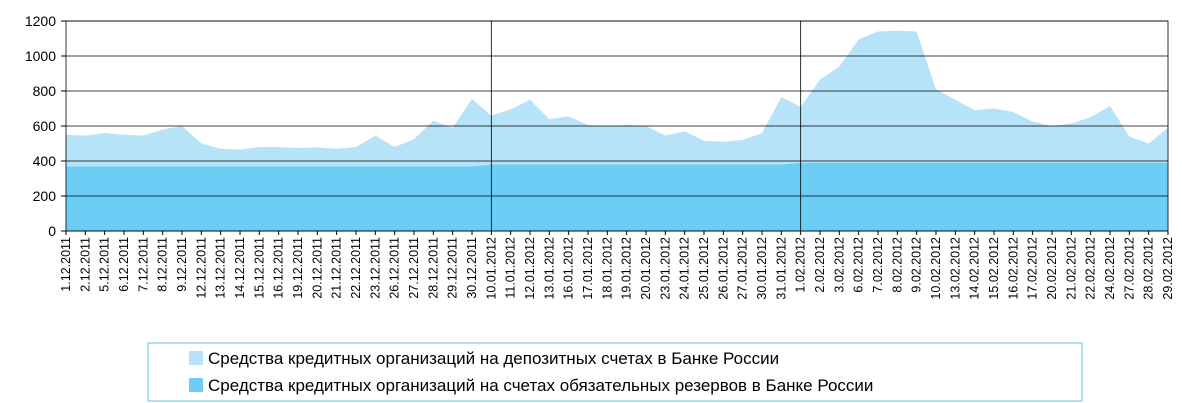 This screenshot has height=403, width=1182. I want to click on x-tick-label: 28.02.2012, so click(1149, 268).